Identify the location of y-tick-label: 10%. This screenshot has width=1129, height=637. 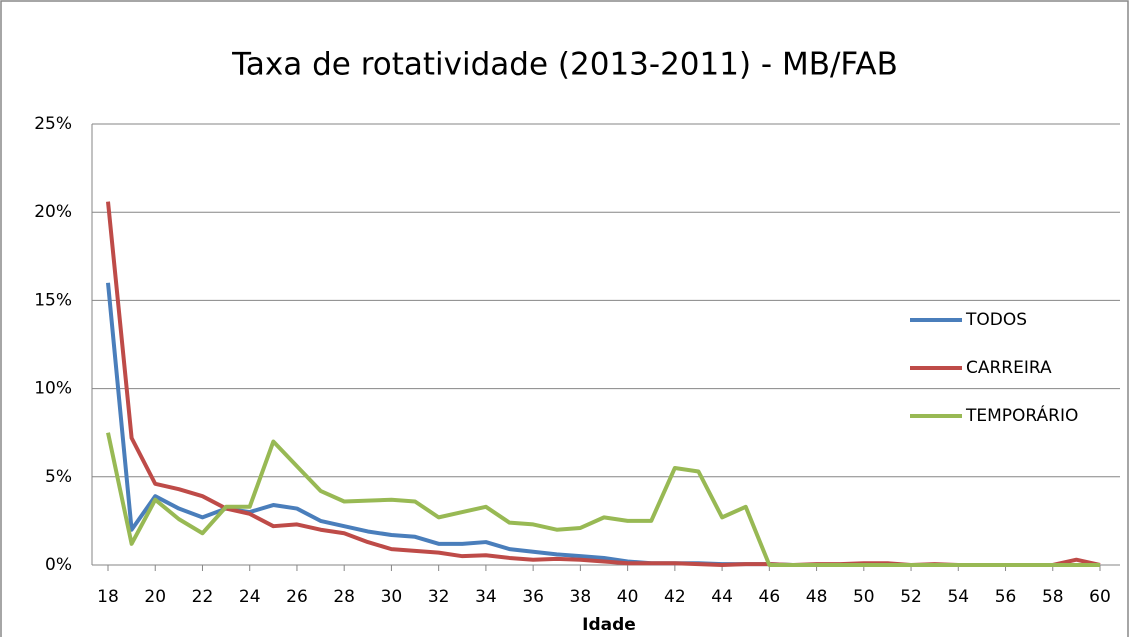
(53, 389).